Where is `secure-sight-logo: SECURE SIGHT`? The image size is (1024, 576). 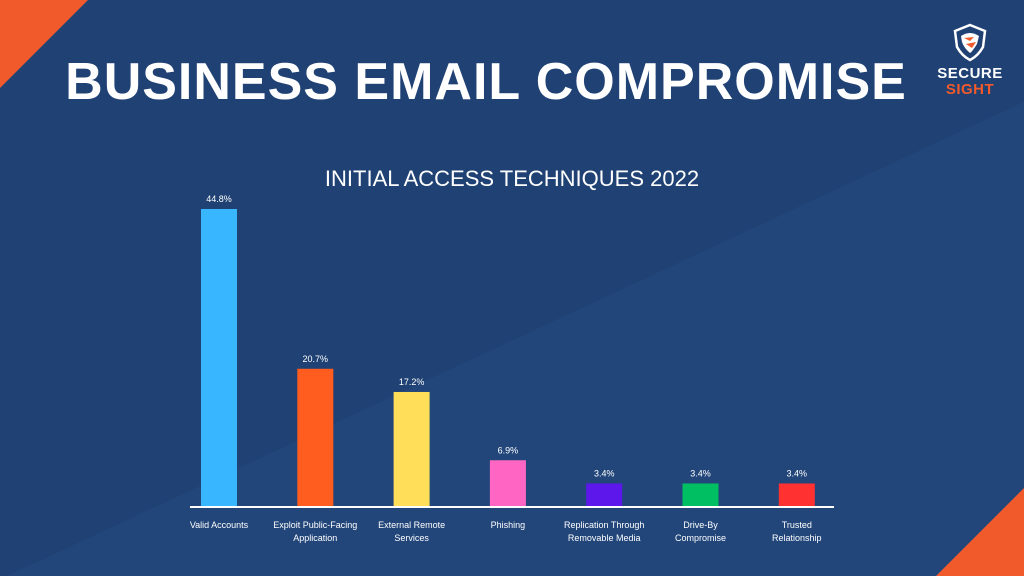
secure-sight-logo: SECURE SIGHT is located at coordinates (970, 60).